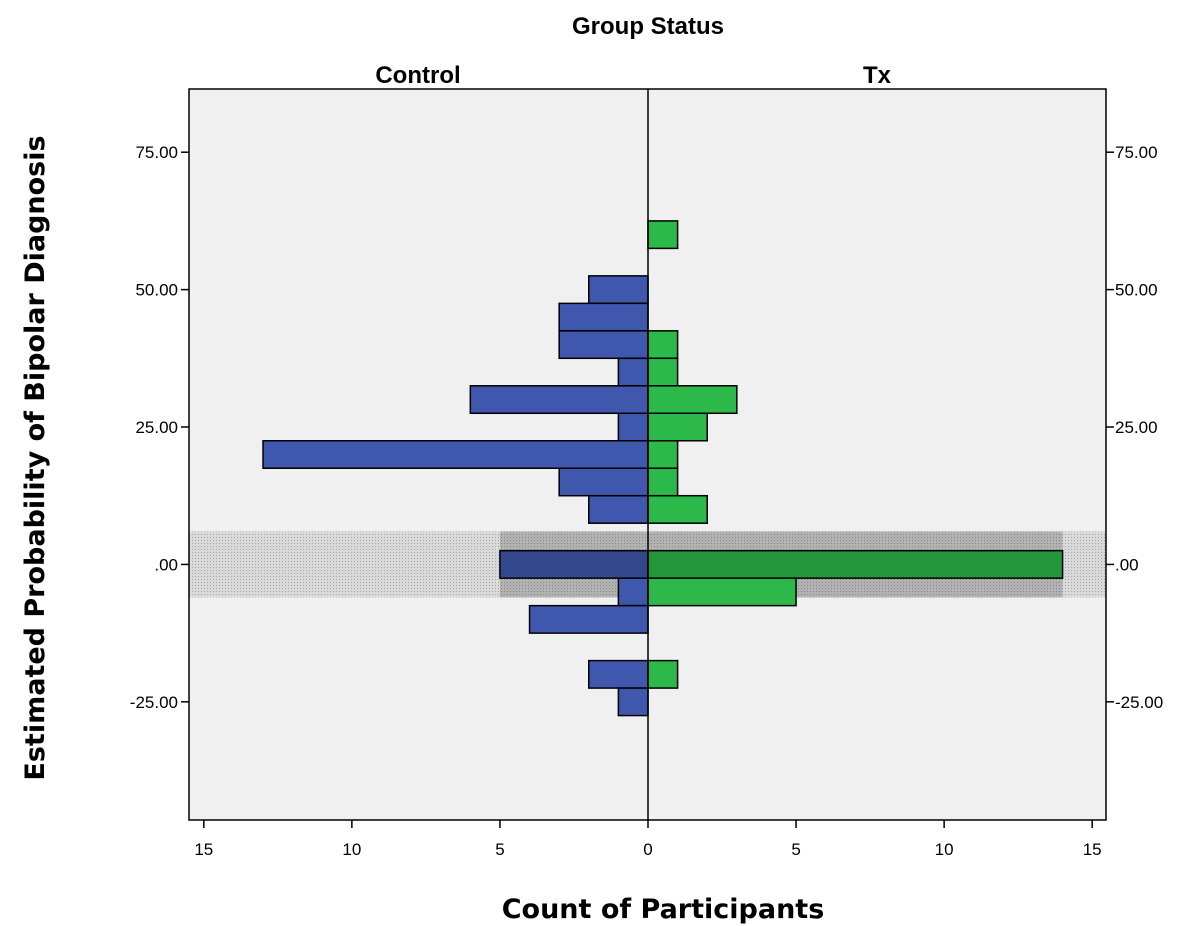 Image resolution: width=1190 pixels, height=926 pixels. What do you see at coordinates (1136, 152) in the screenshot?
I see `y-tick-label-right: 75.00` at bounding box center [1136, 152].